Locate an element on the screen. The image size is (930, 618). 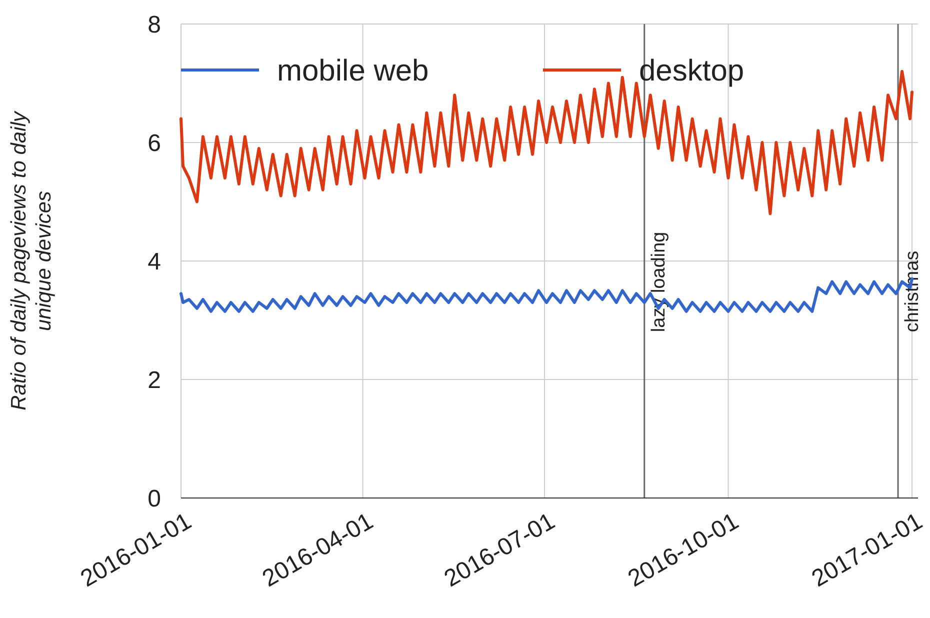
legend-label: mobile web is located at coordinates (353, 71).